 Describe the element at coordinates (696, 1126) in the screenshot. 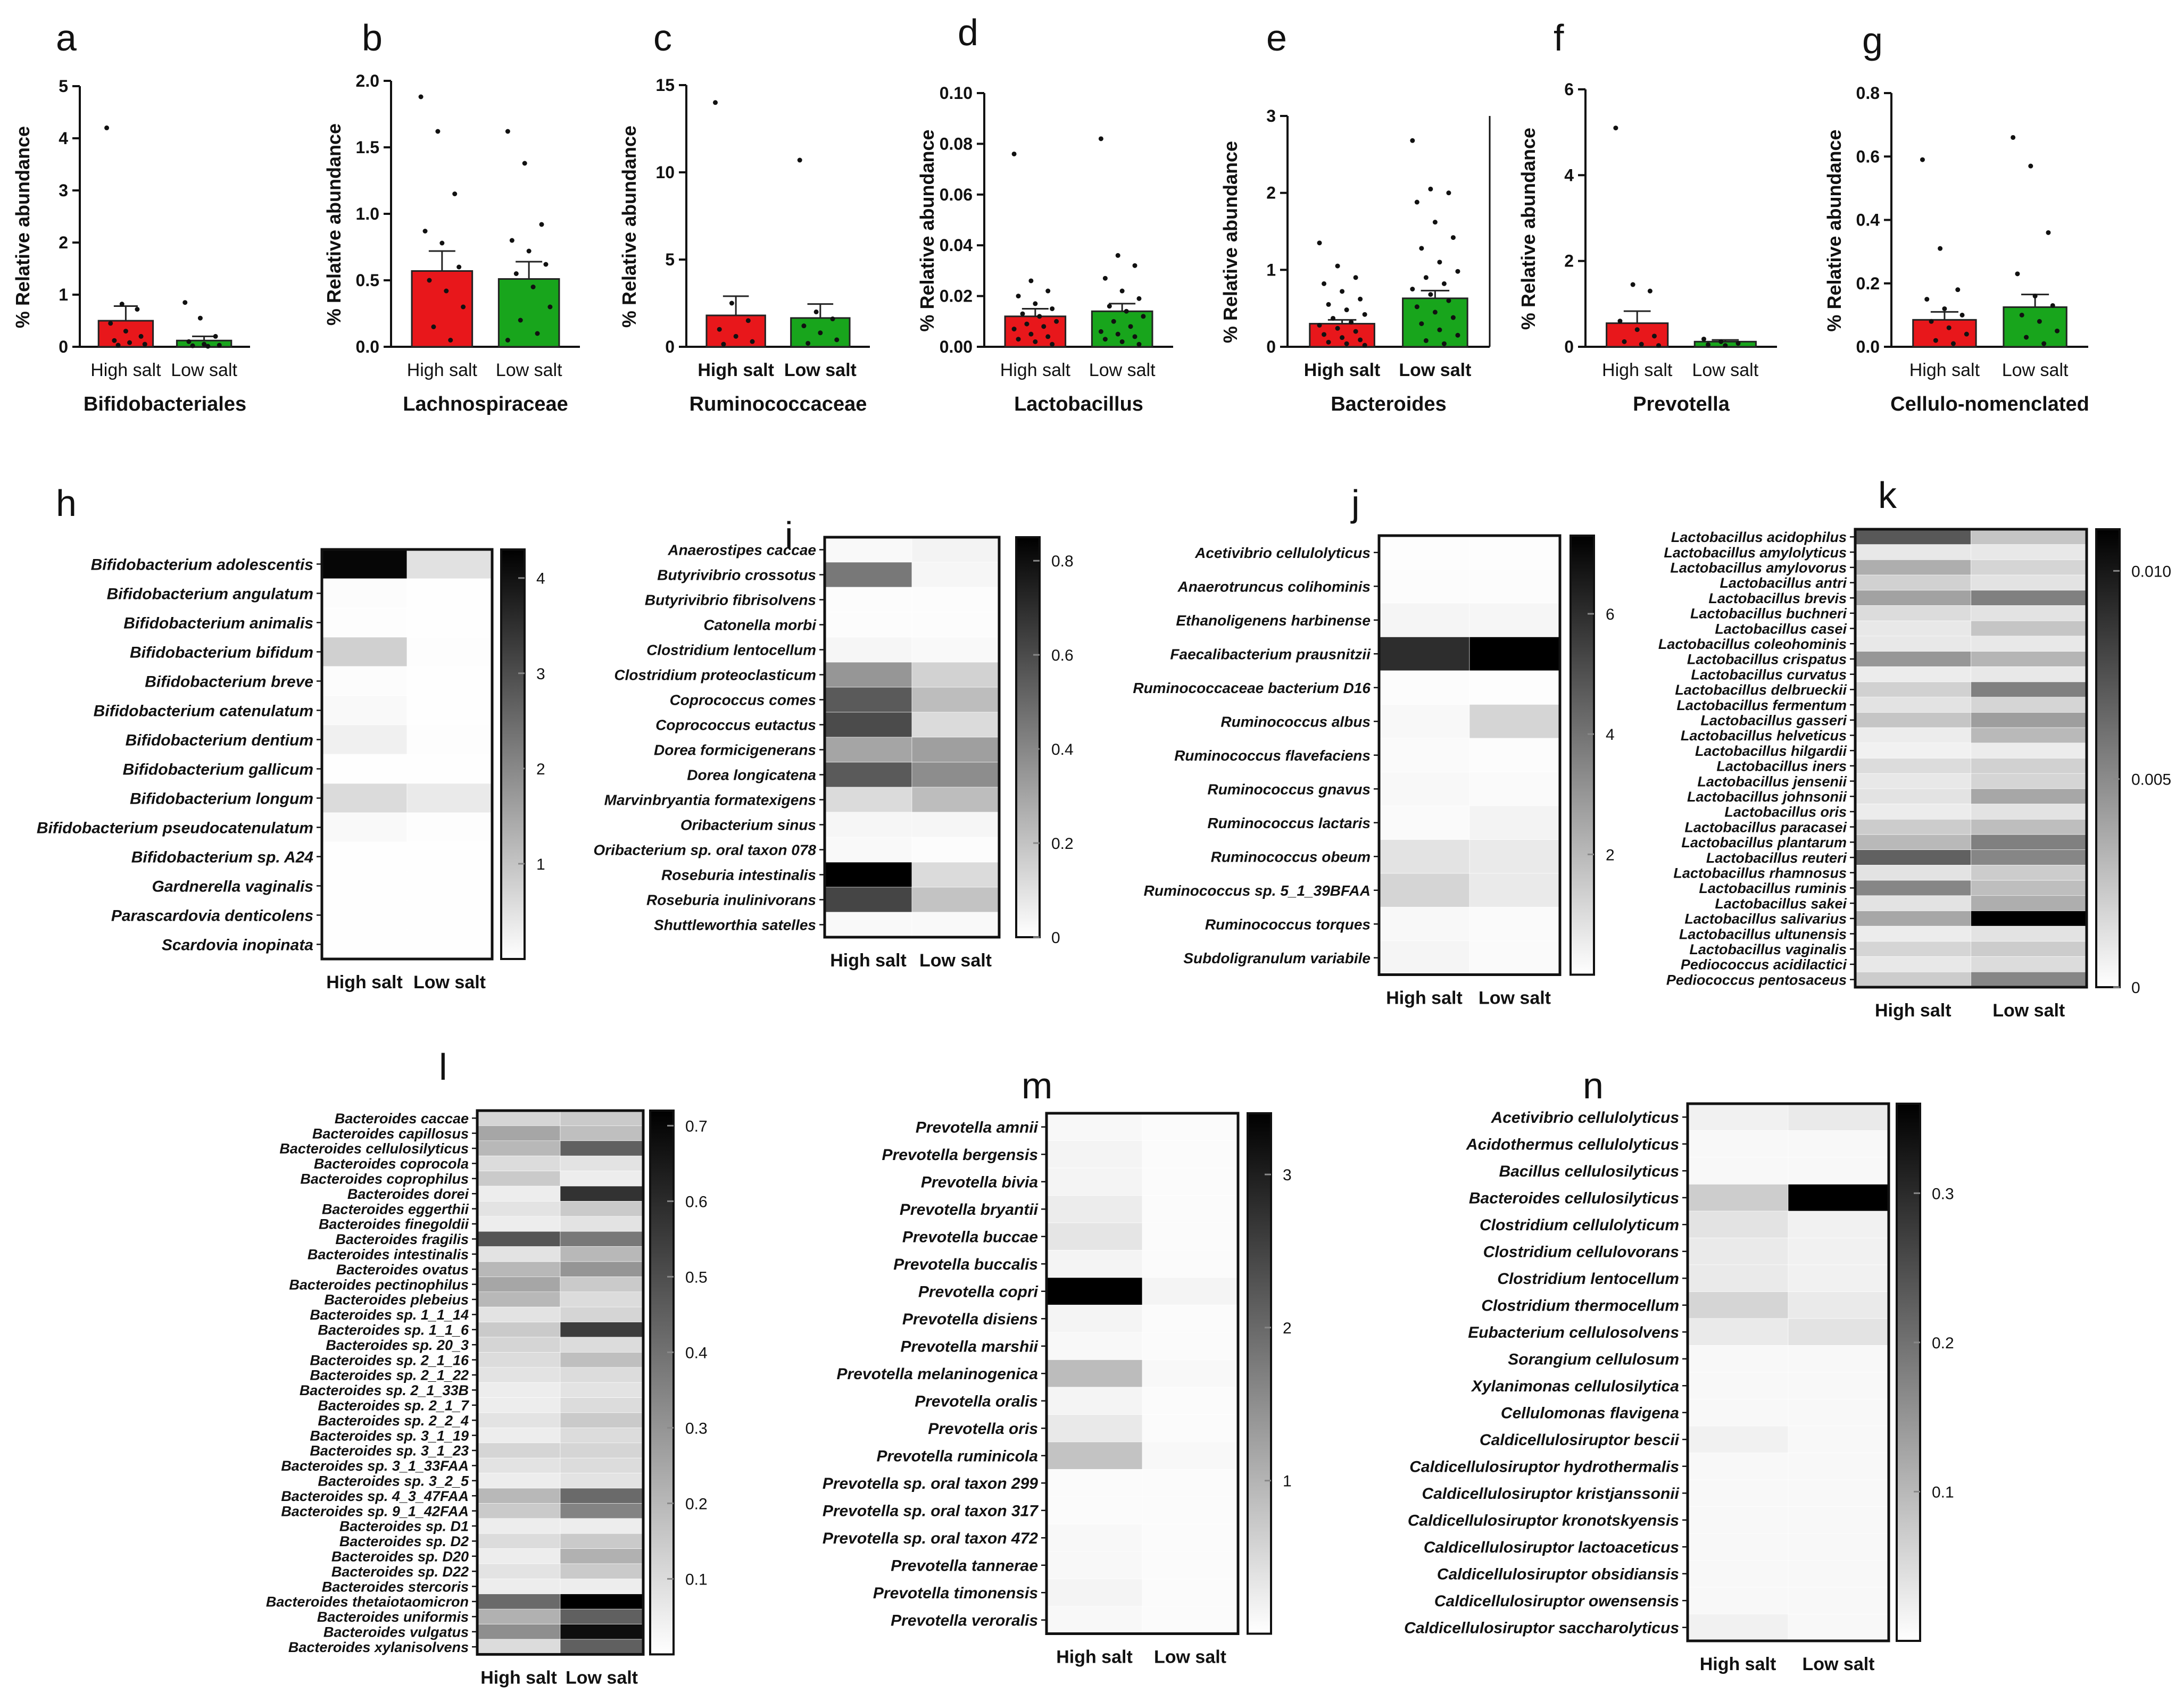

I see `colorbar-tick-label-l: 0.7` at that location.